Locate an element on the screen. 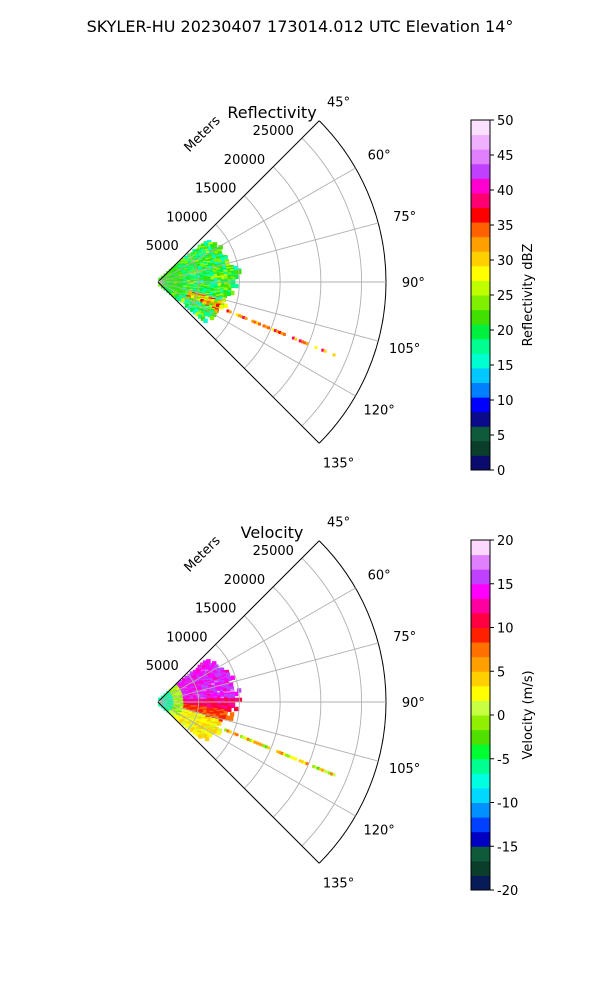 This screenshot has width=600, height=1000. polar-frame-edge is located at coordinates (238, 201).